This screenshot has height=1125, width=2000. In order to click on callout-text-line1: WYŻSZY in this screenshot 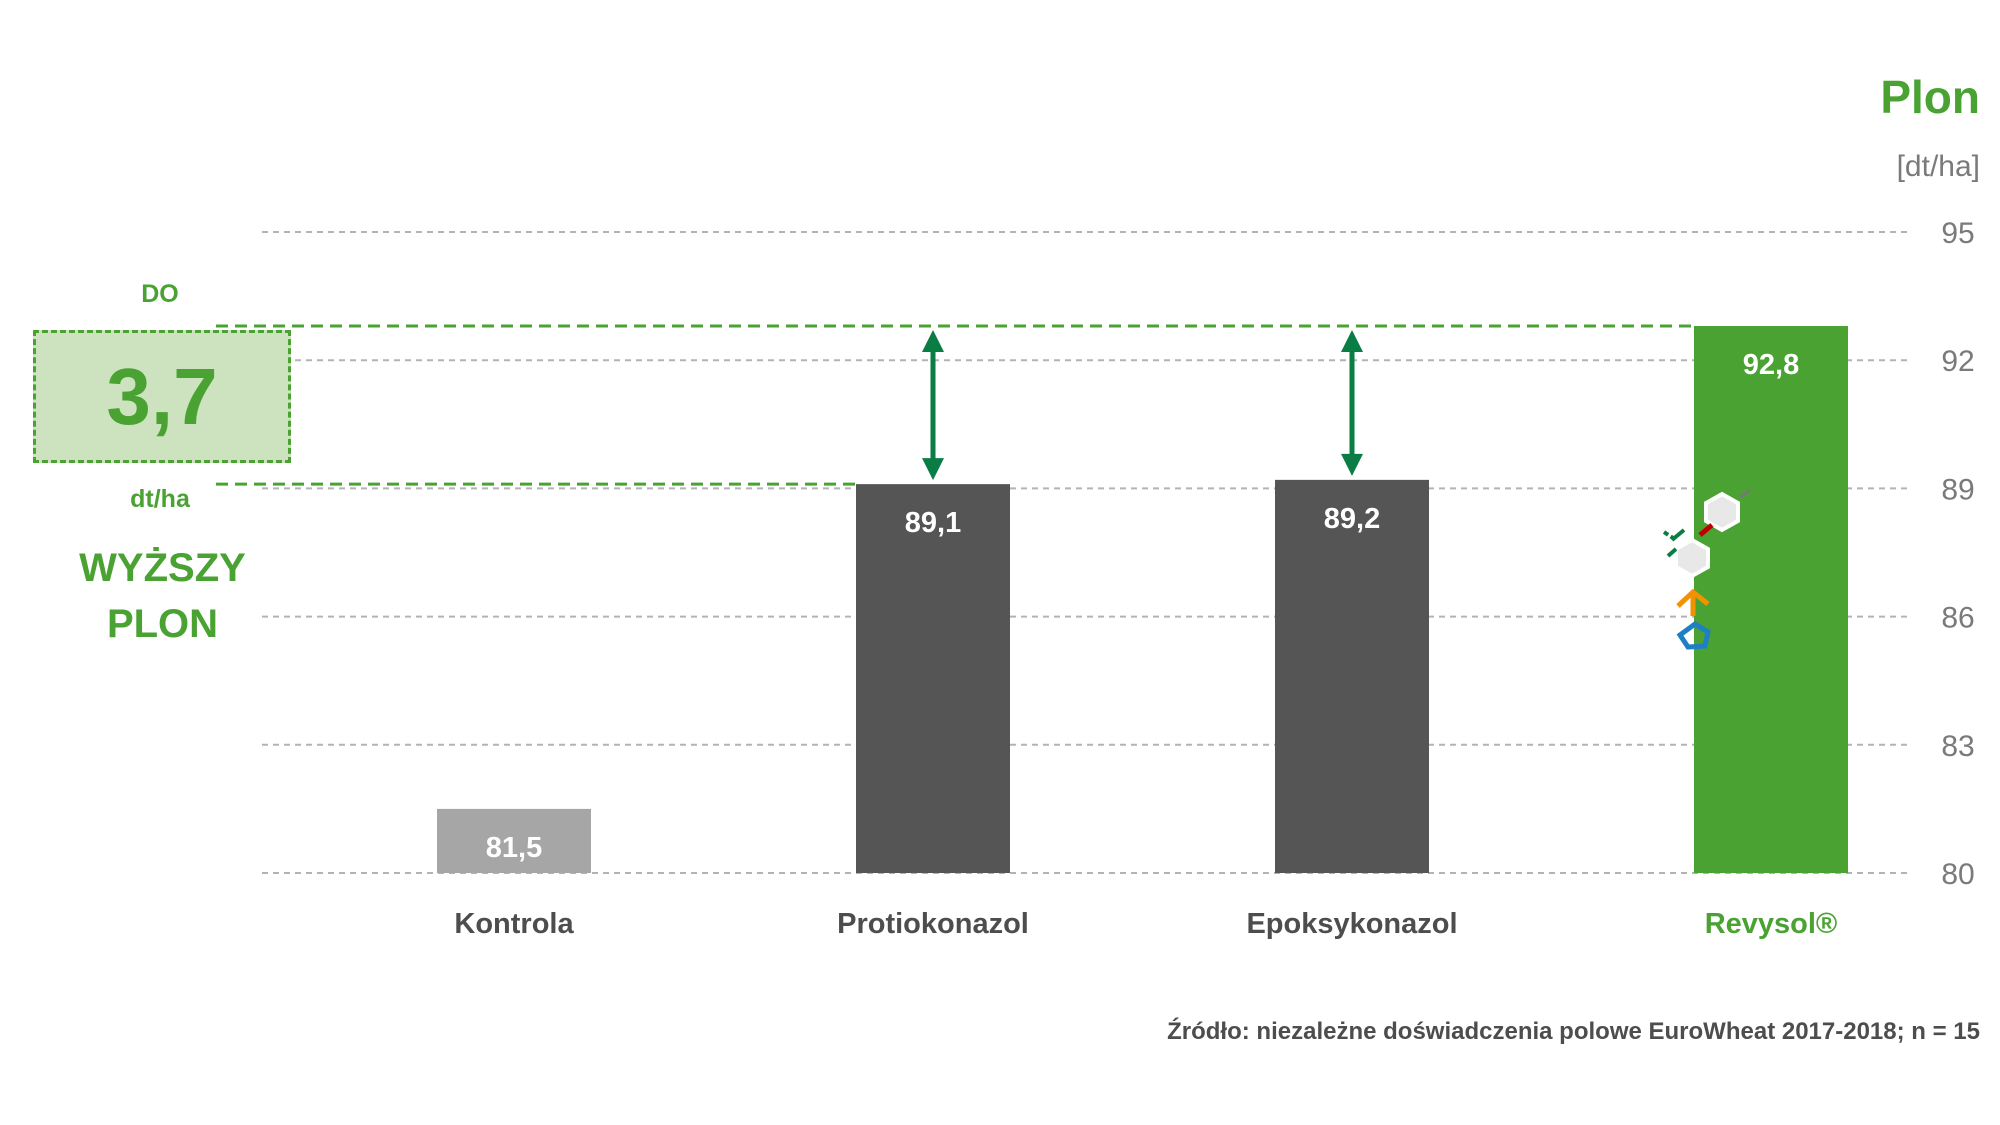, I will do `click(162, 568)`.